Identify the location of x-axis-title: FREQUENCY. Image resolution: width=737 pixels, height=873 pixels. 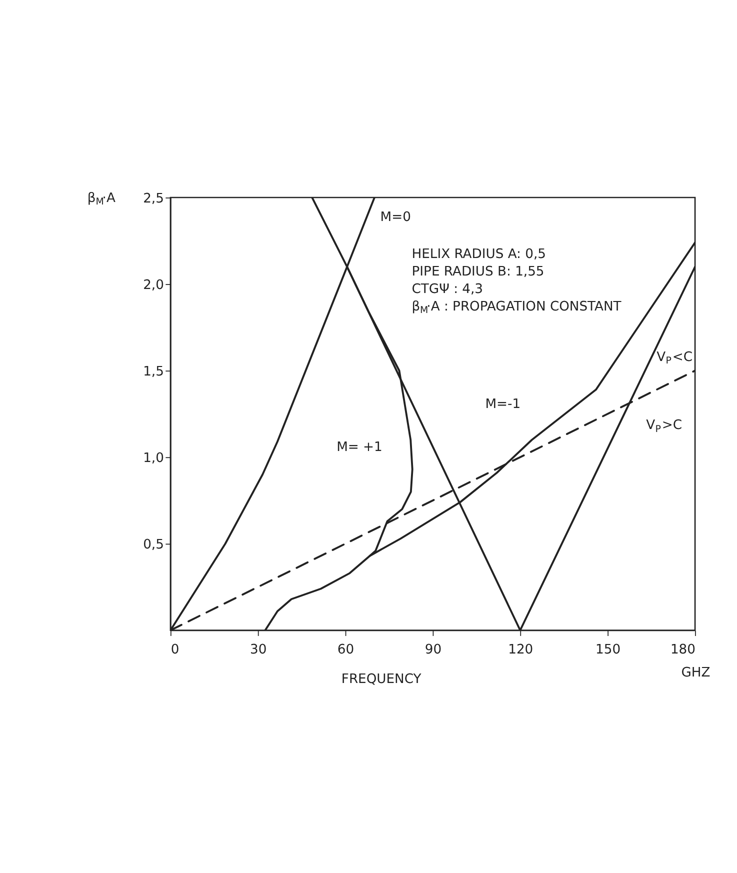
(381, 680).